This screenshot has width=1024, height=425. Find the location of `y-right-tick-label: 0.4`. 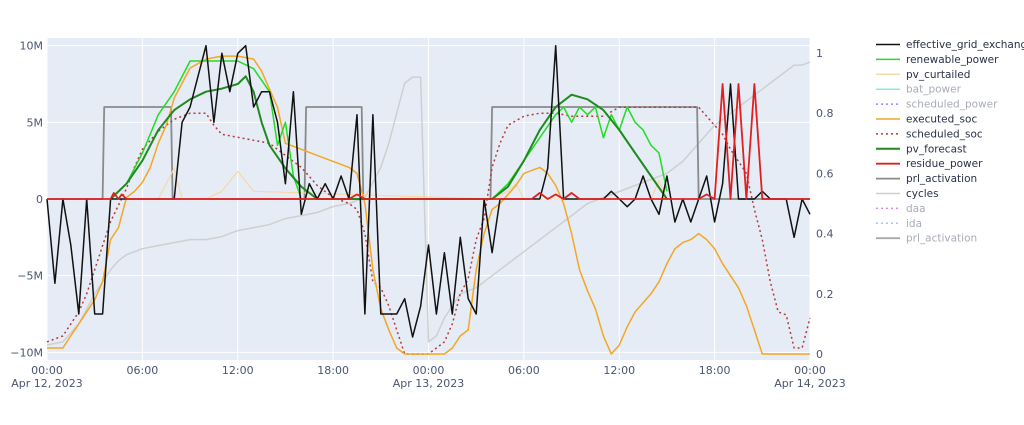

y-right-tick-label: 0.4 is located at coordinates (825, 234).